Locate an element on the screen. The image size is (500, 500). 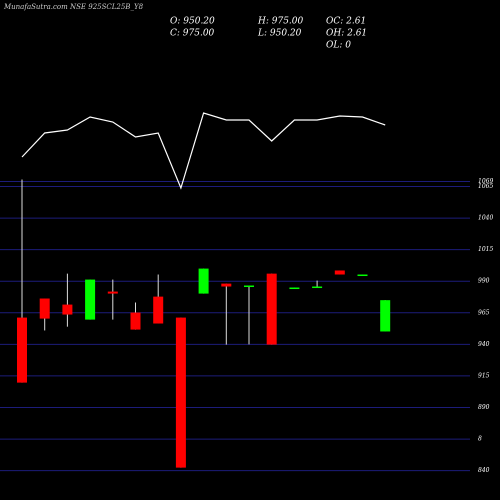
ohlc-info: OL: 0 is located at coordinates (338, 46).